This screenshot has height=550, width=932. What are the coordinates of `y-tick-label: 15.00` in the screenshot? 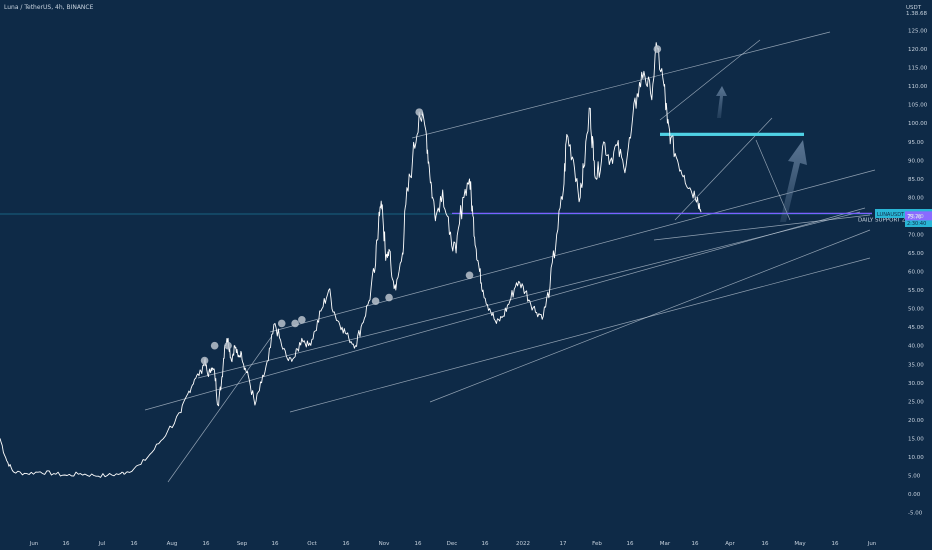 It's located at (916, 439).